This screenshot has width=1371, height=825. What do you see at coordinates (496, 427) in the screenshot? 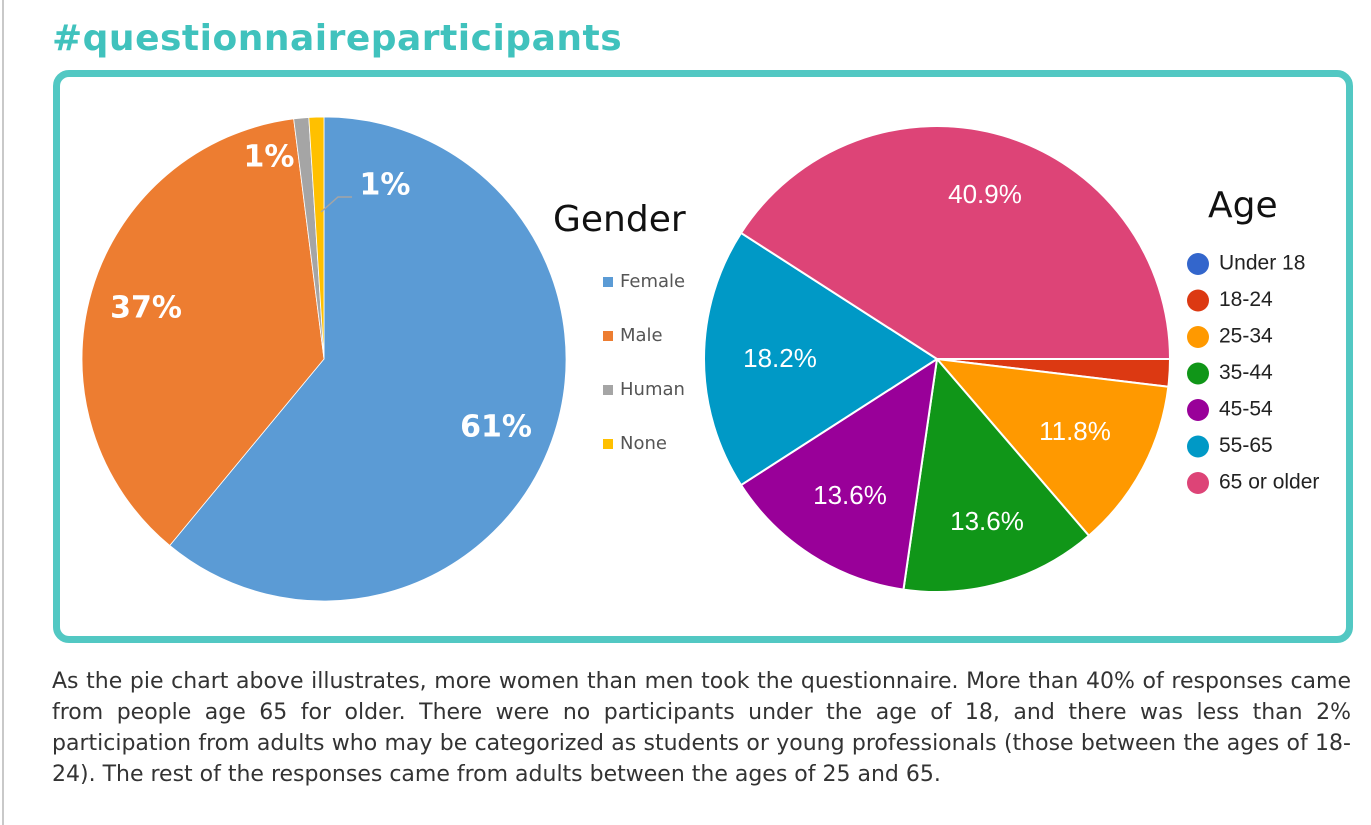
I see `gender-slice-label-female: 61%` at bounding box center [496, 427].